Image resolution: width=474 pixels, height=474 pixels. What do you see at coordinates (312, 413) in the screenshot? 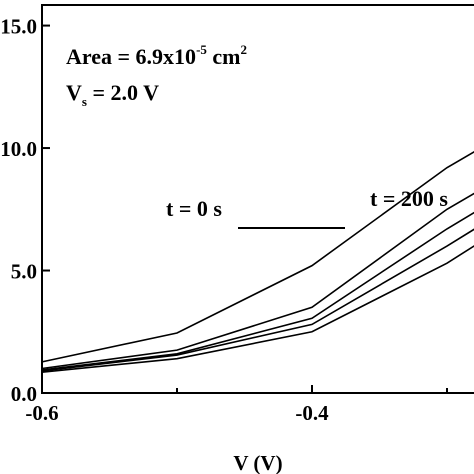
I see `x-tick-label: -0.4` at bounding box center [312, 413].